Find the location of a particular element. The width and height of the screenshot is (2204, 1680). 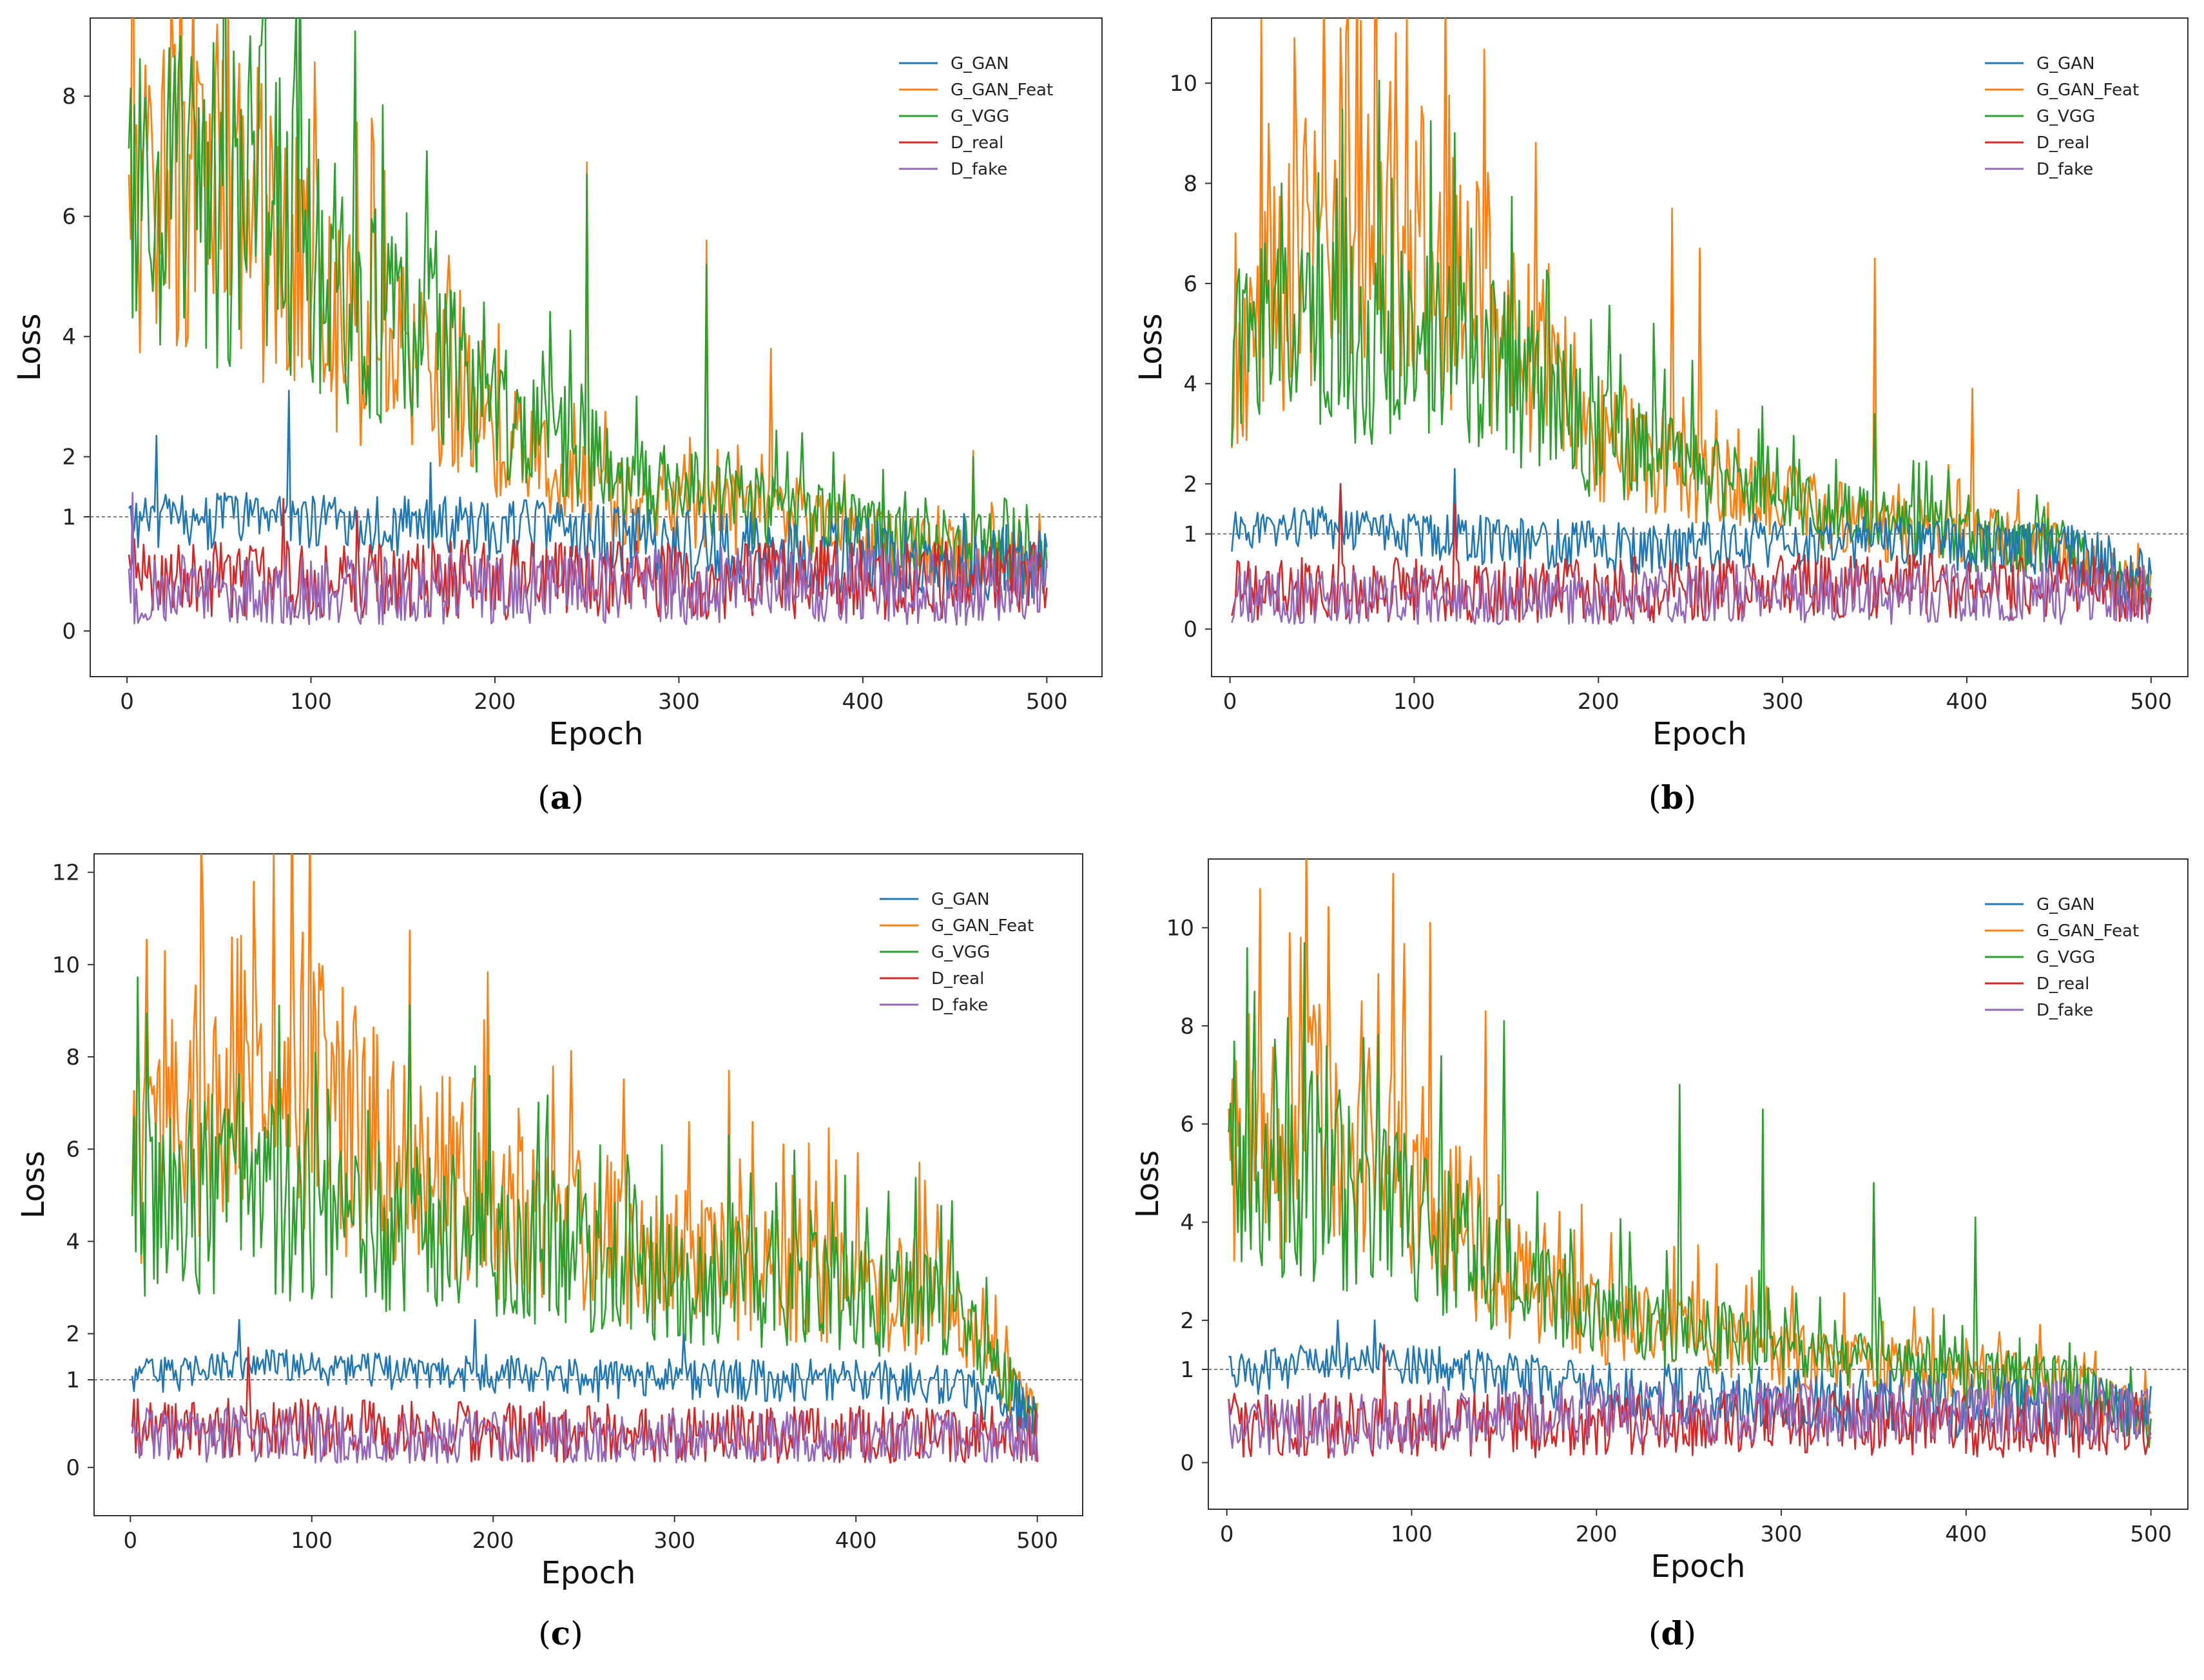

caption-letter: b is located at coordinates (1673, 797).